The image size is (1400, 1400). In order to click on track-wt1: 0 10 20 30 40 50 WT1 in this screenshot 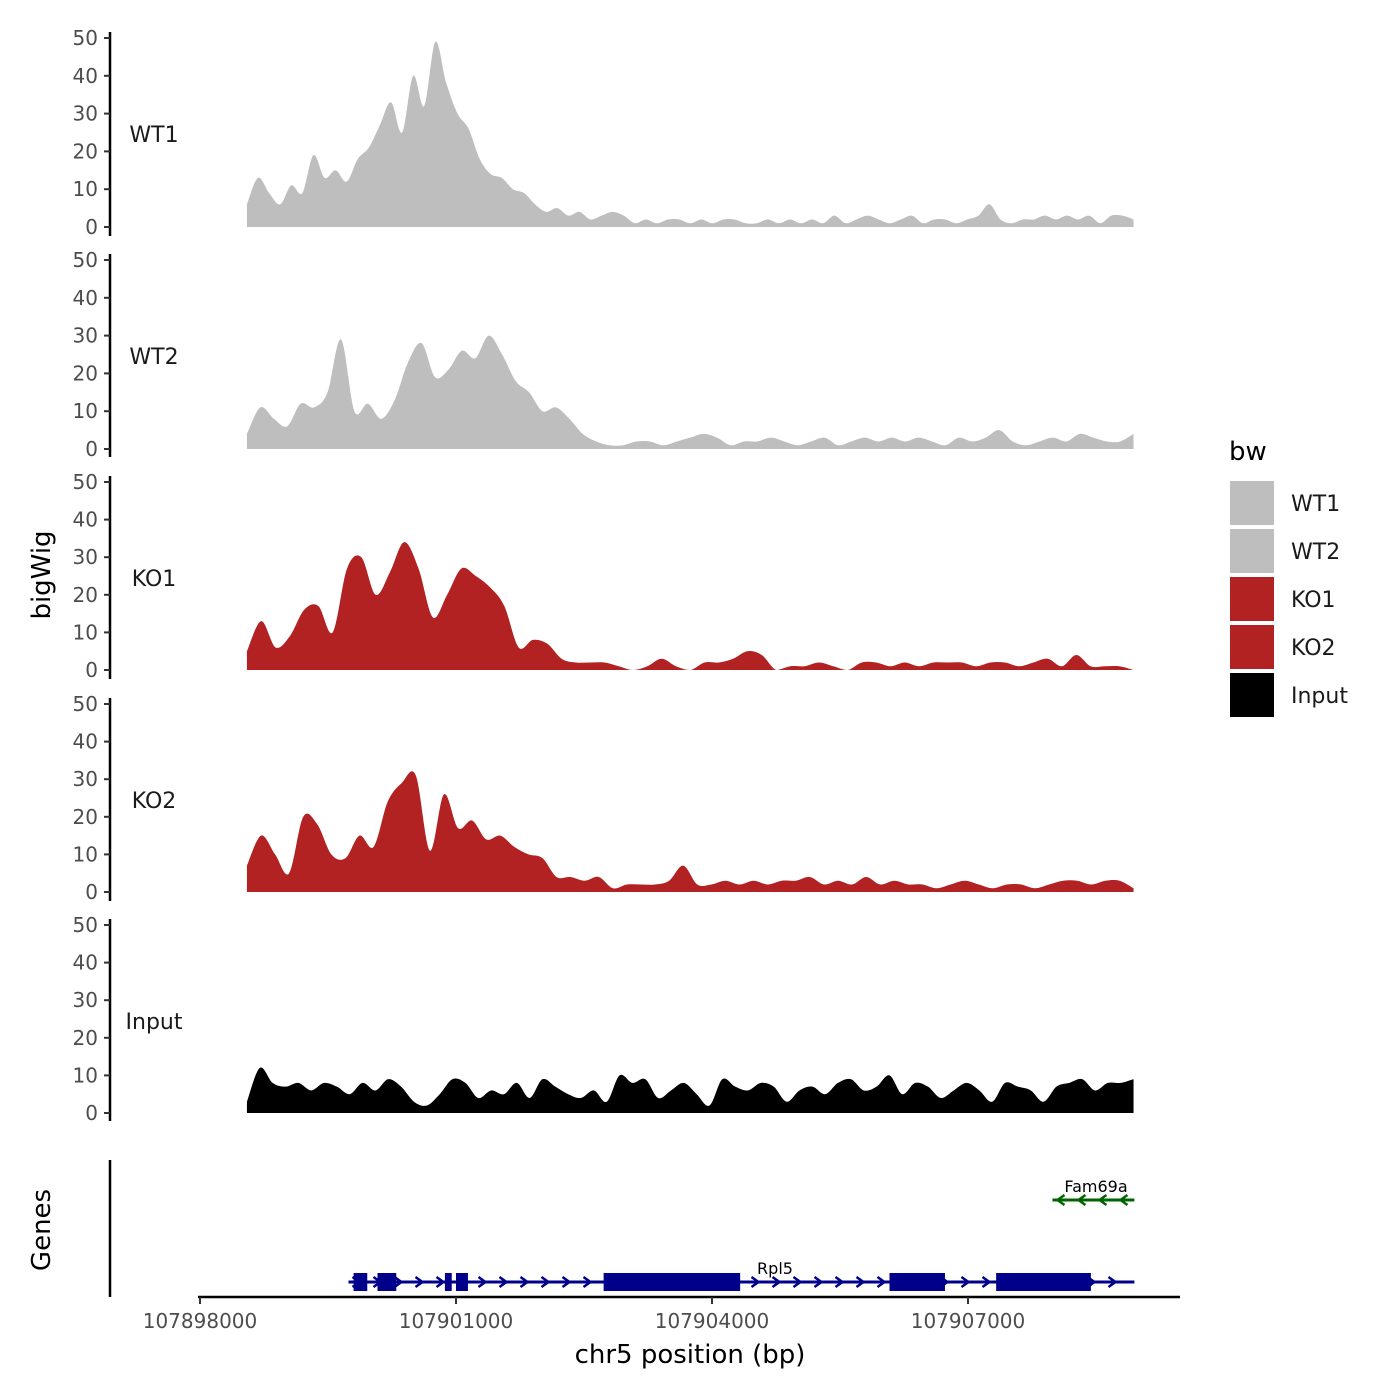, I will do `click(603, 132)`.